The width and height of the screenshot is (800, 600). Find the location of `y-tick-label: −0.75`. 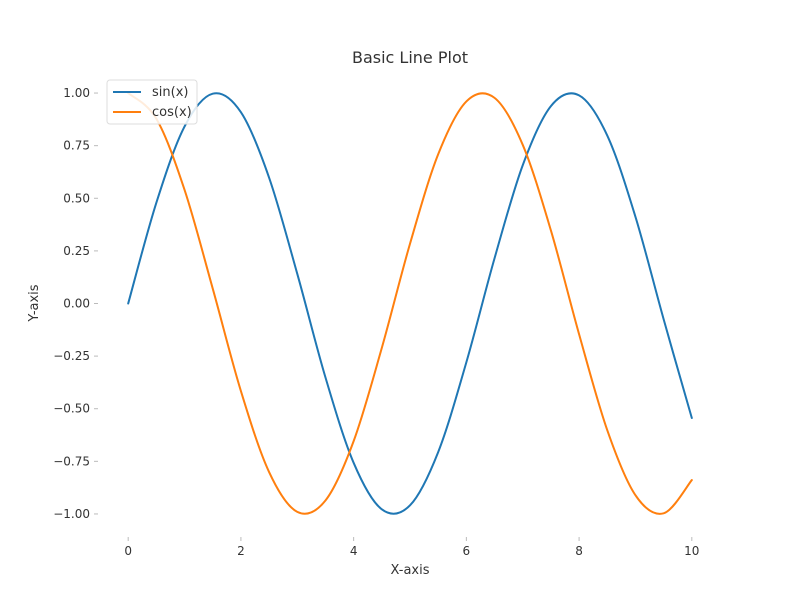

y-tick-label: −0.75 is located at coordinates (71, 461).